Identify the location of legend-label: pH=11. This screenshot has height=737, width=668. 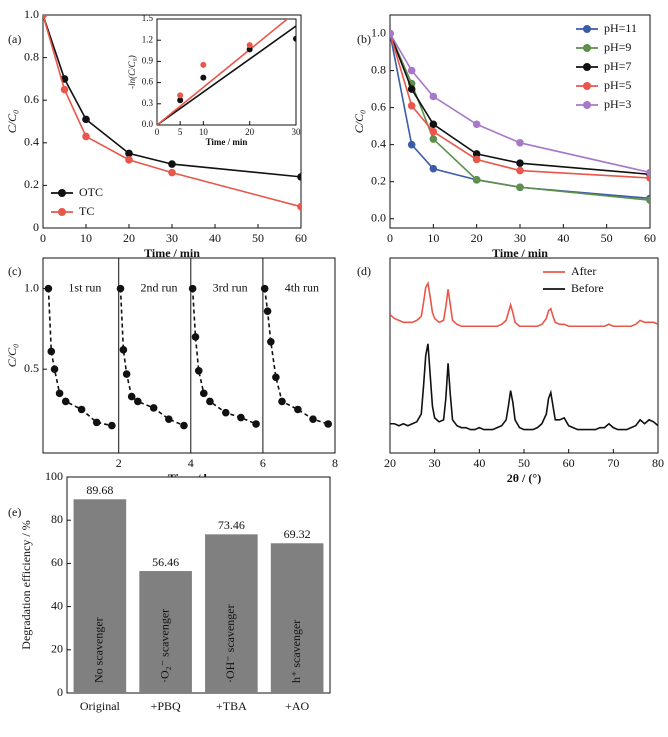
(620, 28).